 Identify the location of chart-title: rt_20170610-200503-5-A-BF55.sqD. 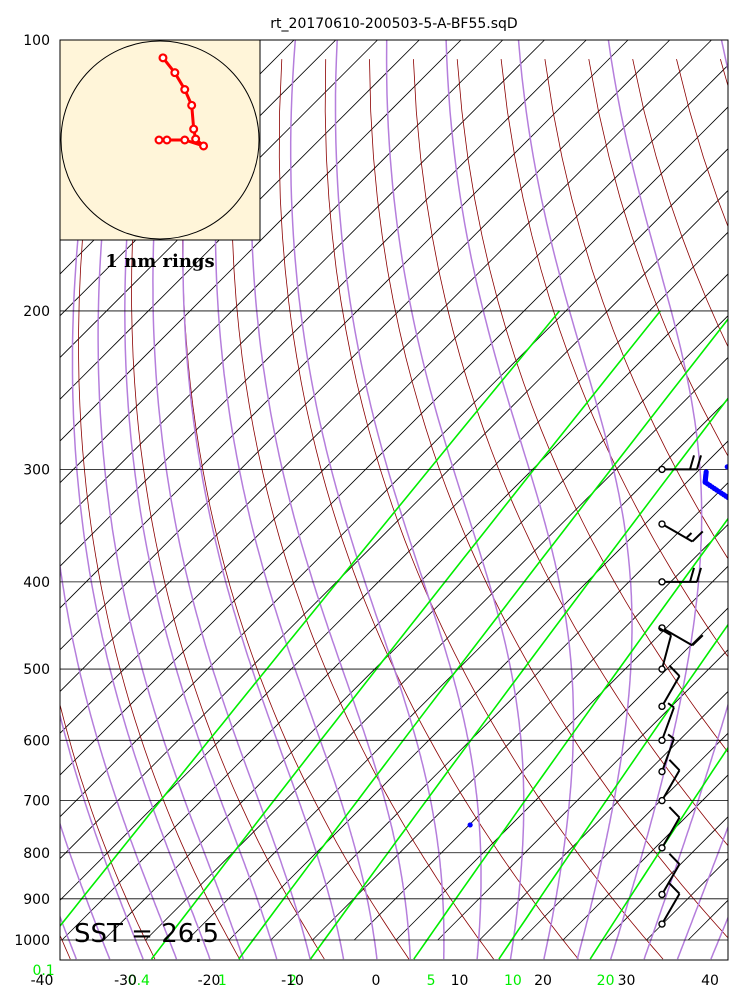
(393, 24).